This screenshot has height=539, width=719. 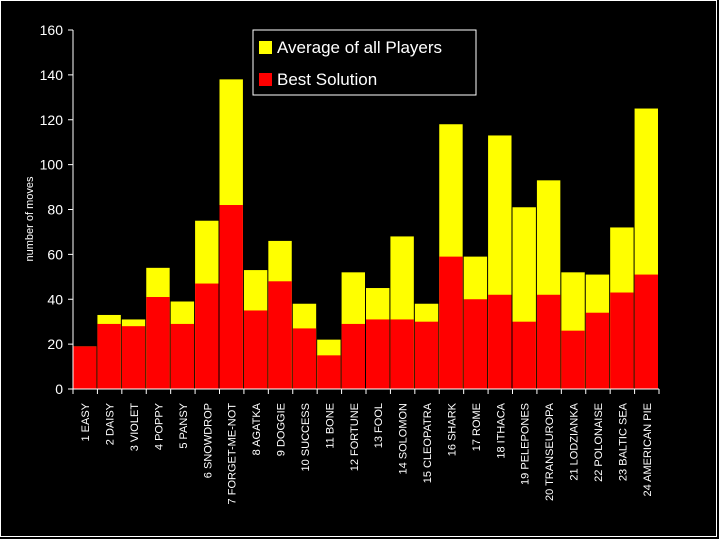 I want to click on x-tick-label: 15 CLEOPATRA, so click(x=428, y=442).